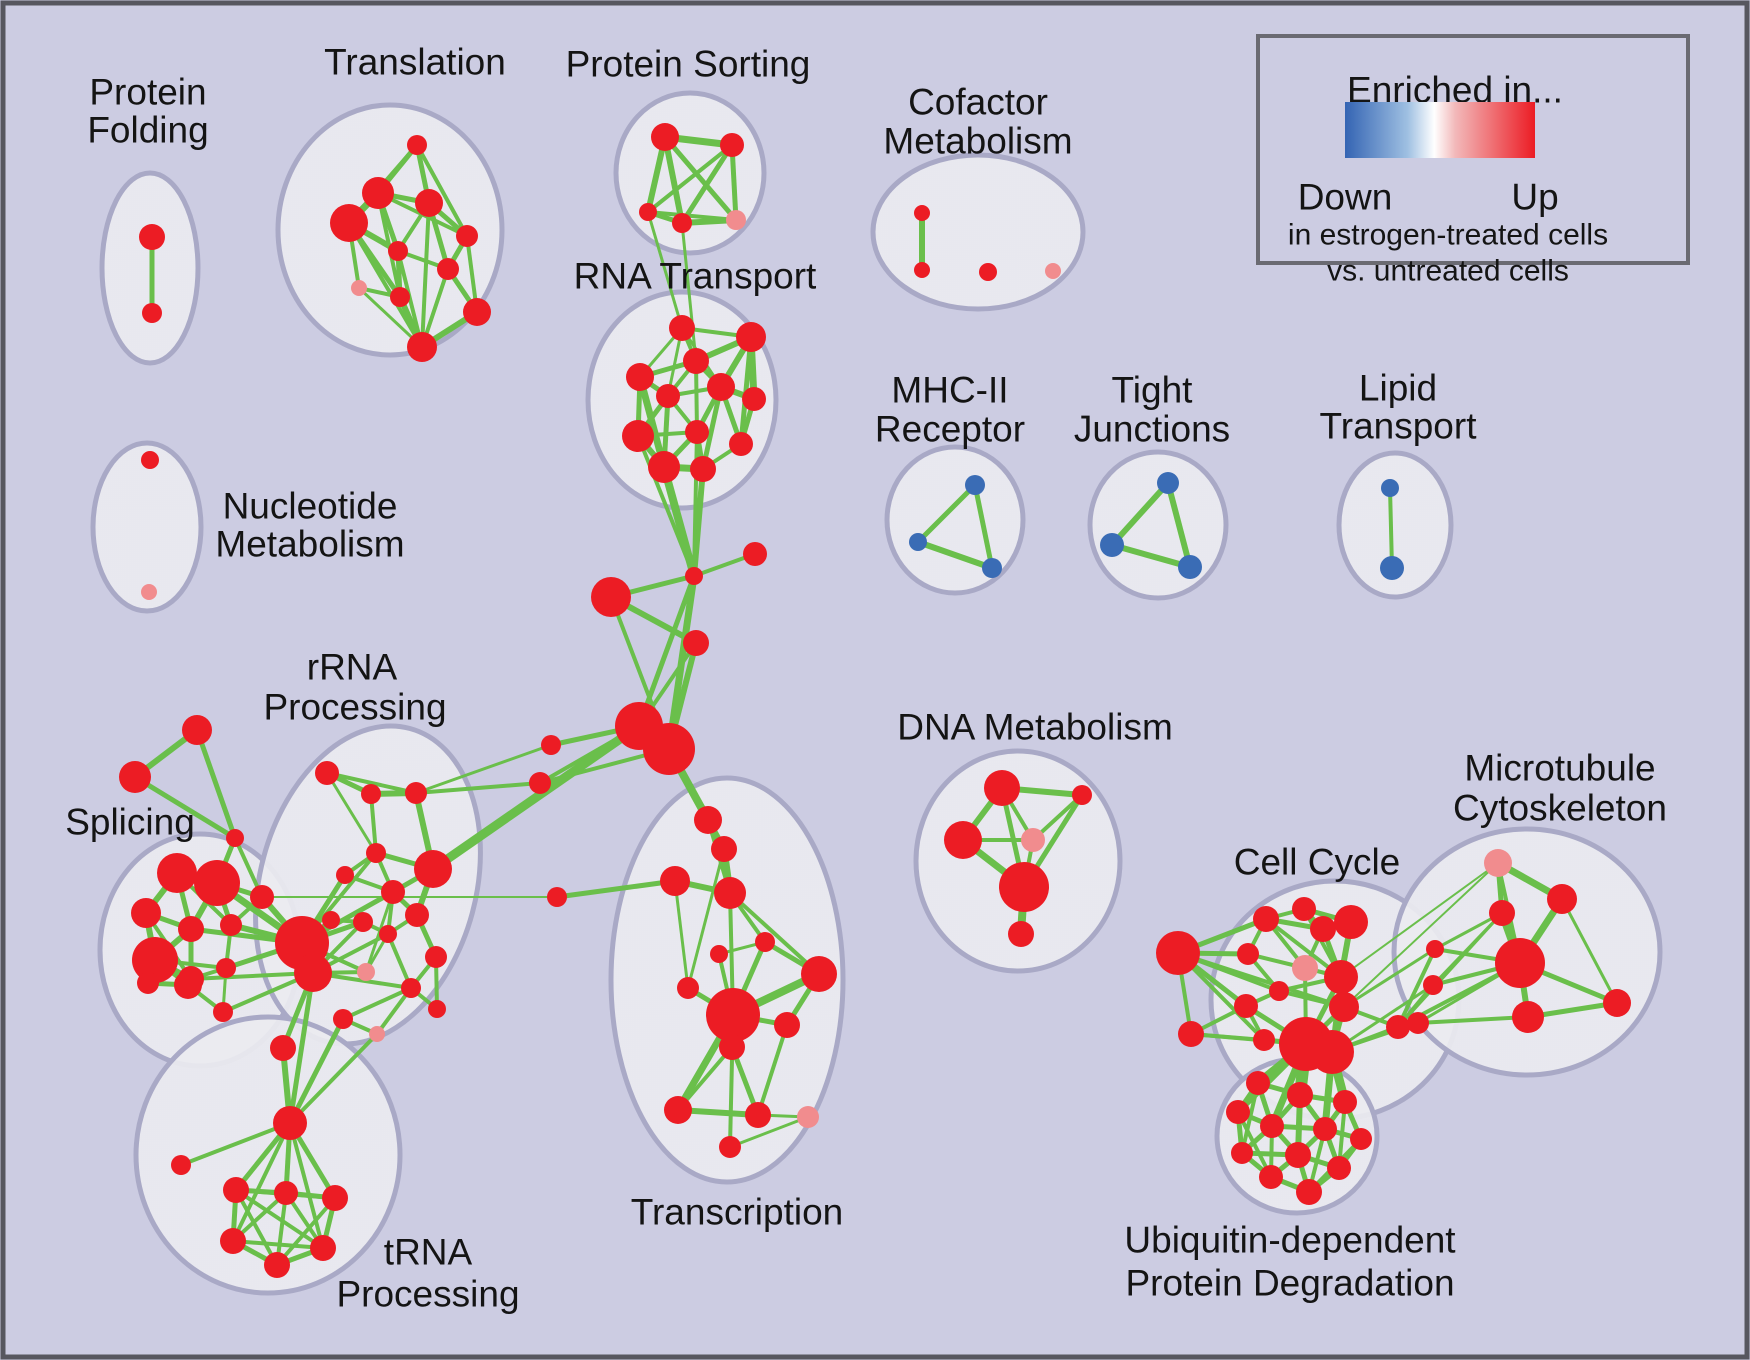 The height and width of the screenshot is (1360, 1750). What do you see at coordinates (1473, 149) in the screenshot?
I see `legend-box` at bounding box center [1473, 149].